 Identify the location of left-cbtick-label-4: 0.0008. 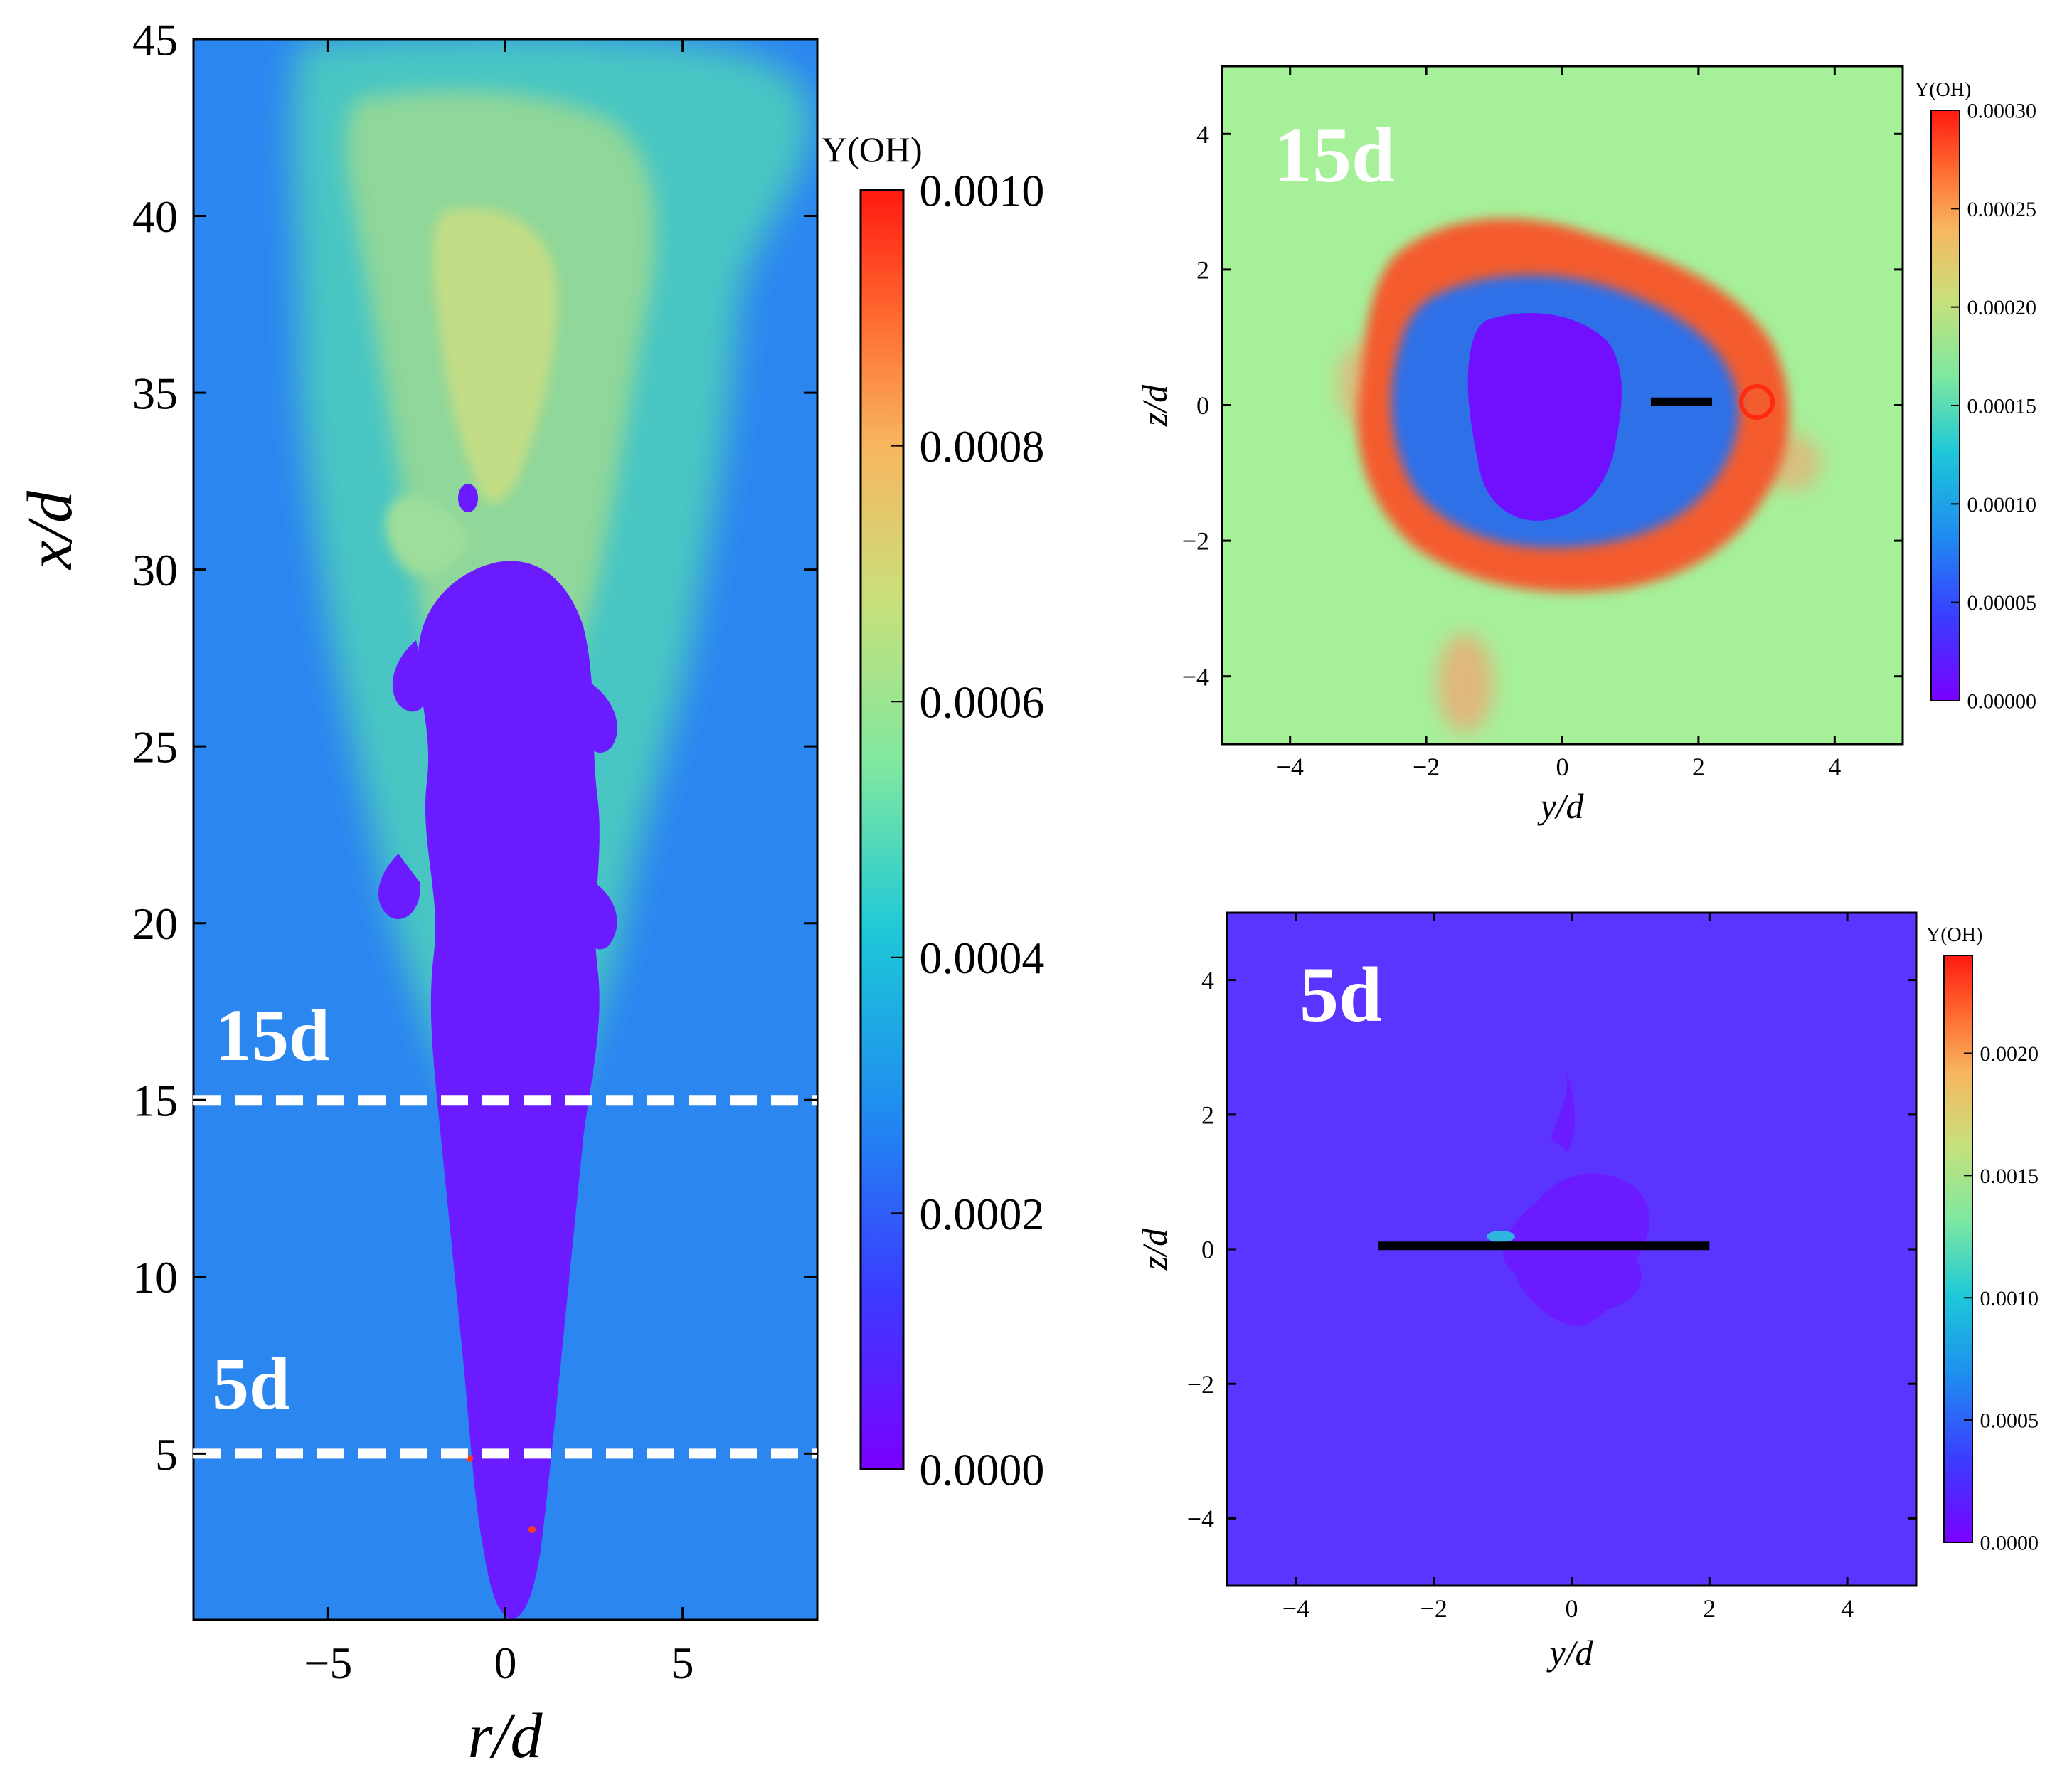
(981, 446).